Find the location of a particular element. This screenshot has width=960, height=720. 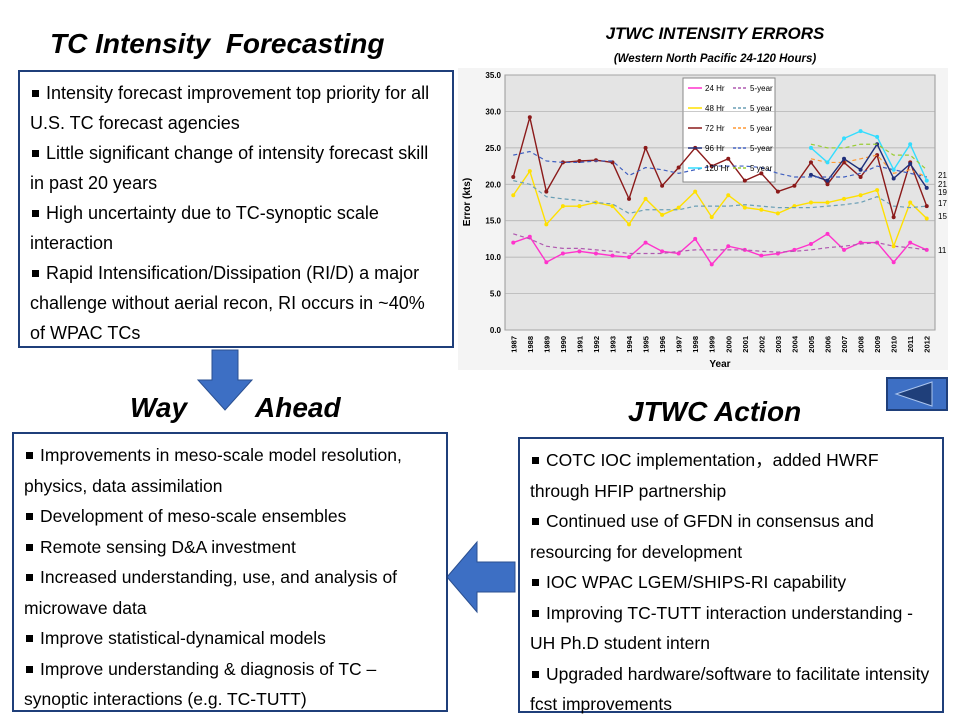

x-tick-label: 1993 is located at coordinates (613, 344).